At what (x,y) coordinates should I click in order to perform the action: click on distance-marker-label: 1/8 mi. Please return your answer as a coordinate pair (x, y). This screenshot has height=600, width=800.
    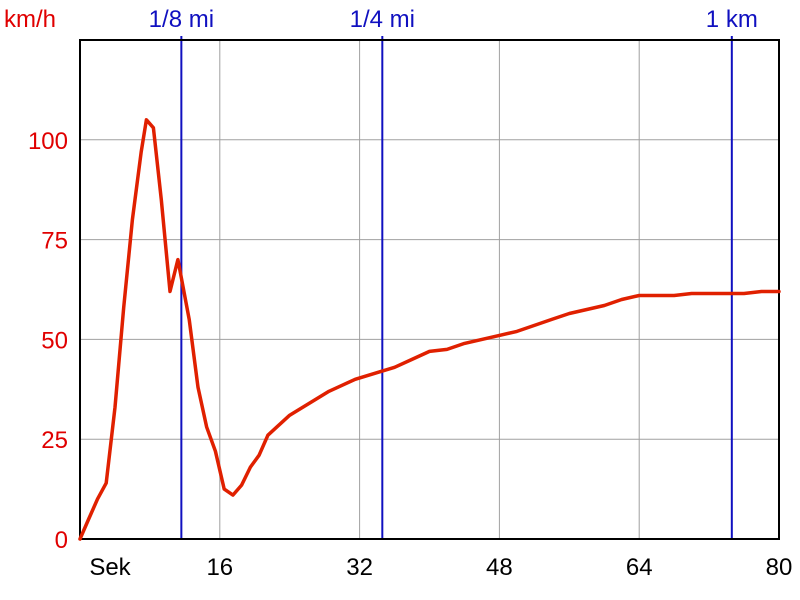
    Looking at the image, I should click on (181, 19).